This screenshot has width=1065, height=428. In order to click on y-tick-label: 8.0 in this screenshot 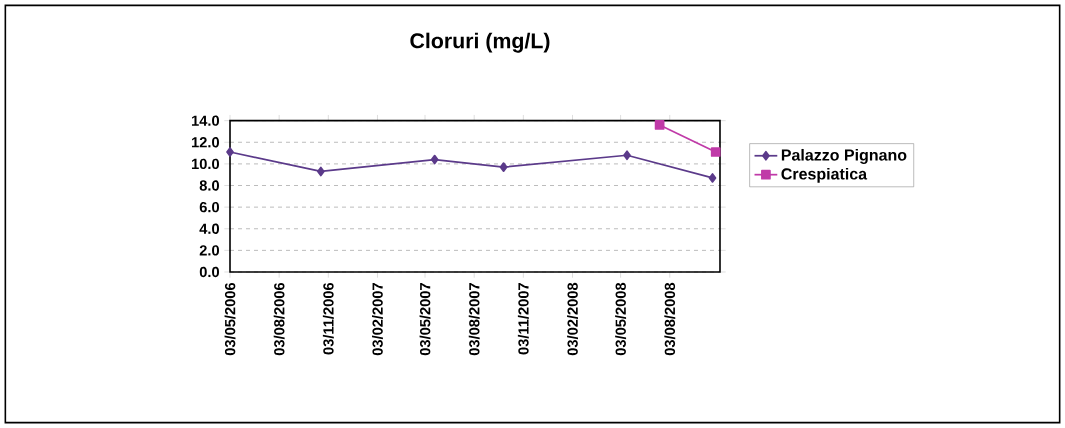, I will do `click(209, 185)`.